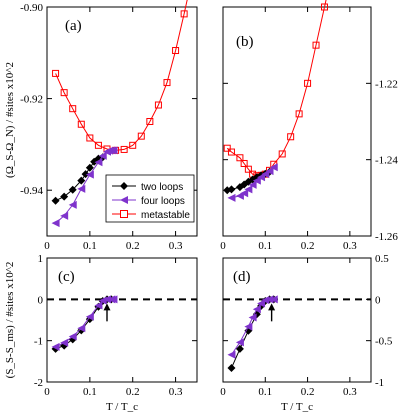 The height and width of the screenshot is (415, 415). Describe the element at coordinates (10, 320) in the screenshot. I see `panel-c-ylabel: (S_S-S_ms) / #sites x10^2` at that location.